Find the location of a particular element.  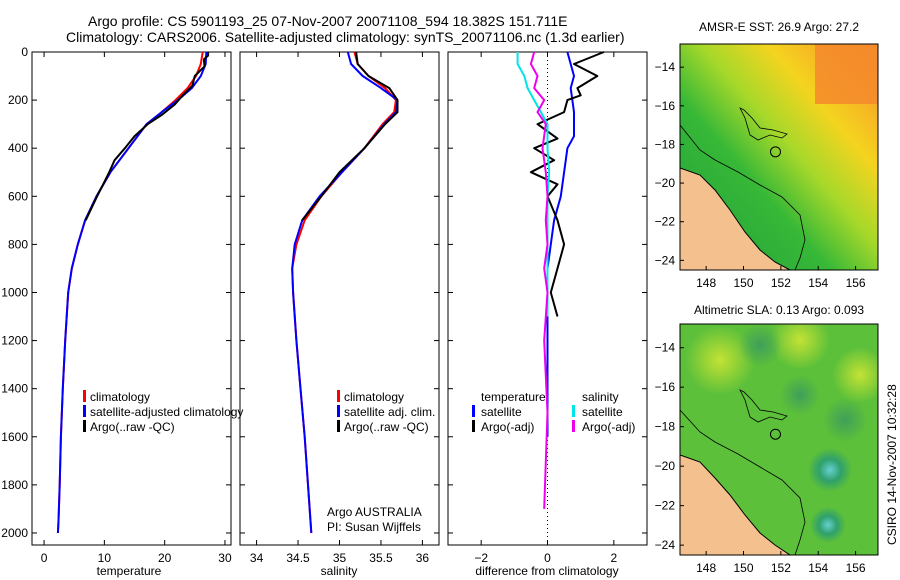

x-tick-label: 0 is located at coordinates (44, 558).